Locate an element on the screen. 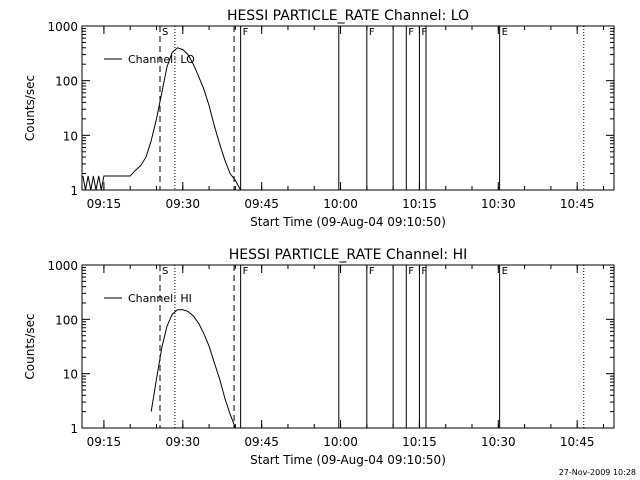 The height and width of the screenshot is (480, 640). timestamp-stamp: 27-Nov-2009 10:28 is located at coordinates (597, 472).